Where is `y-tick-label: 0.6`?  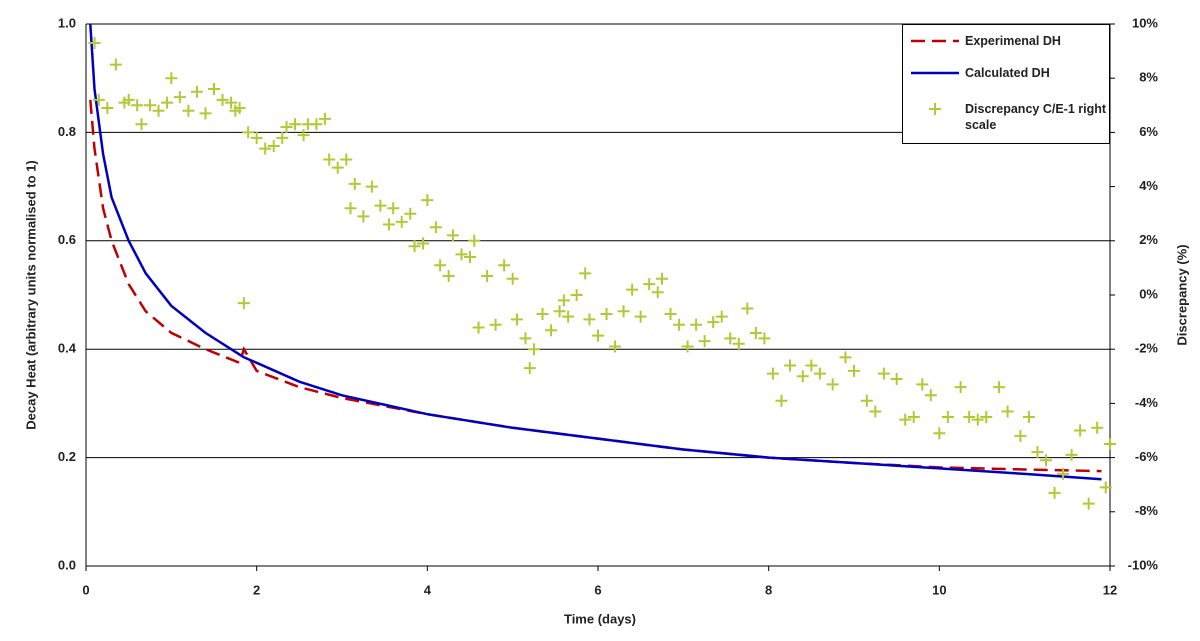 y-tick-label: 0.6 is located at coordinates (67, 239).